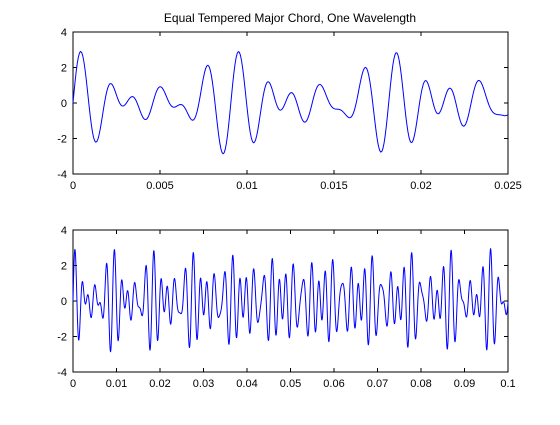  Describe the element at coordinates (203, 384) in the screenshot. I see `x-tick-label: 0.03` at that location.